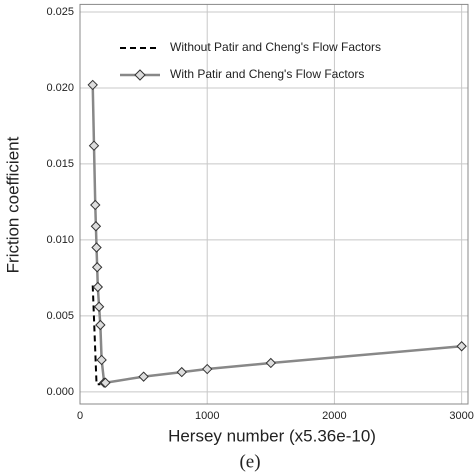  What do you see at coordinates (80, 416) in the screenshot?
I see `x-tick-label: 0` at bounding box center [80, 416].